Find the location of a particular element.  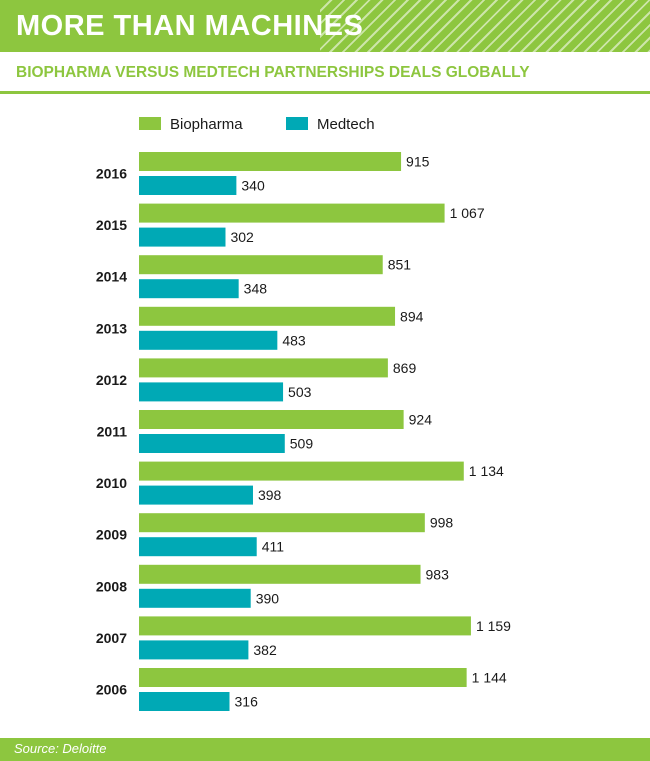

value-label-medtech: 340 is located at coordinates (253, 186).